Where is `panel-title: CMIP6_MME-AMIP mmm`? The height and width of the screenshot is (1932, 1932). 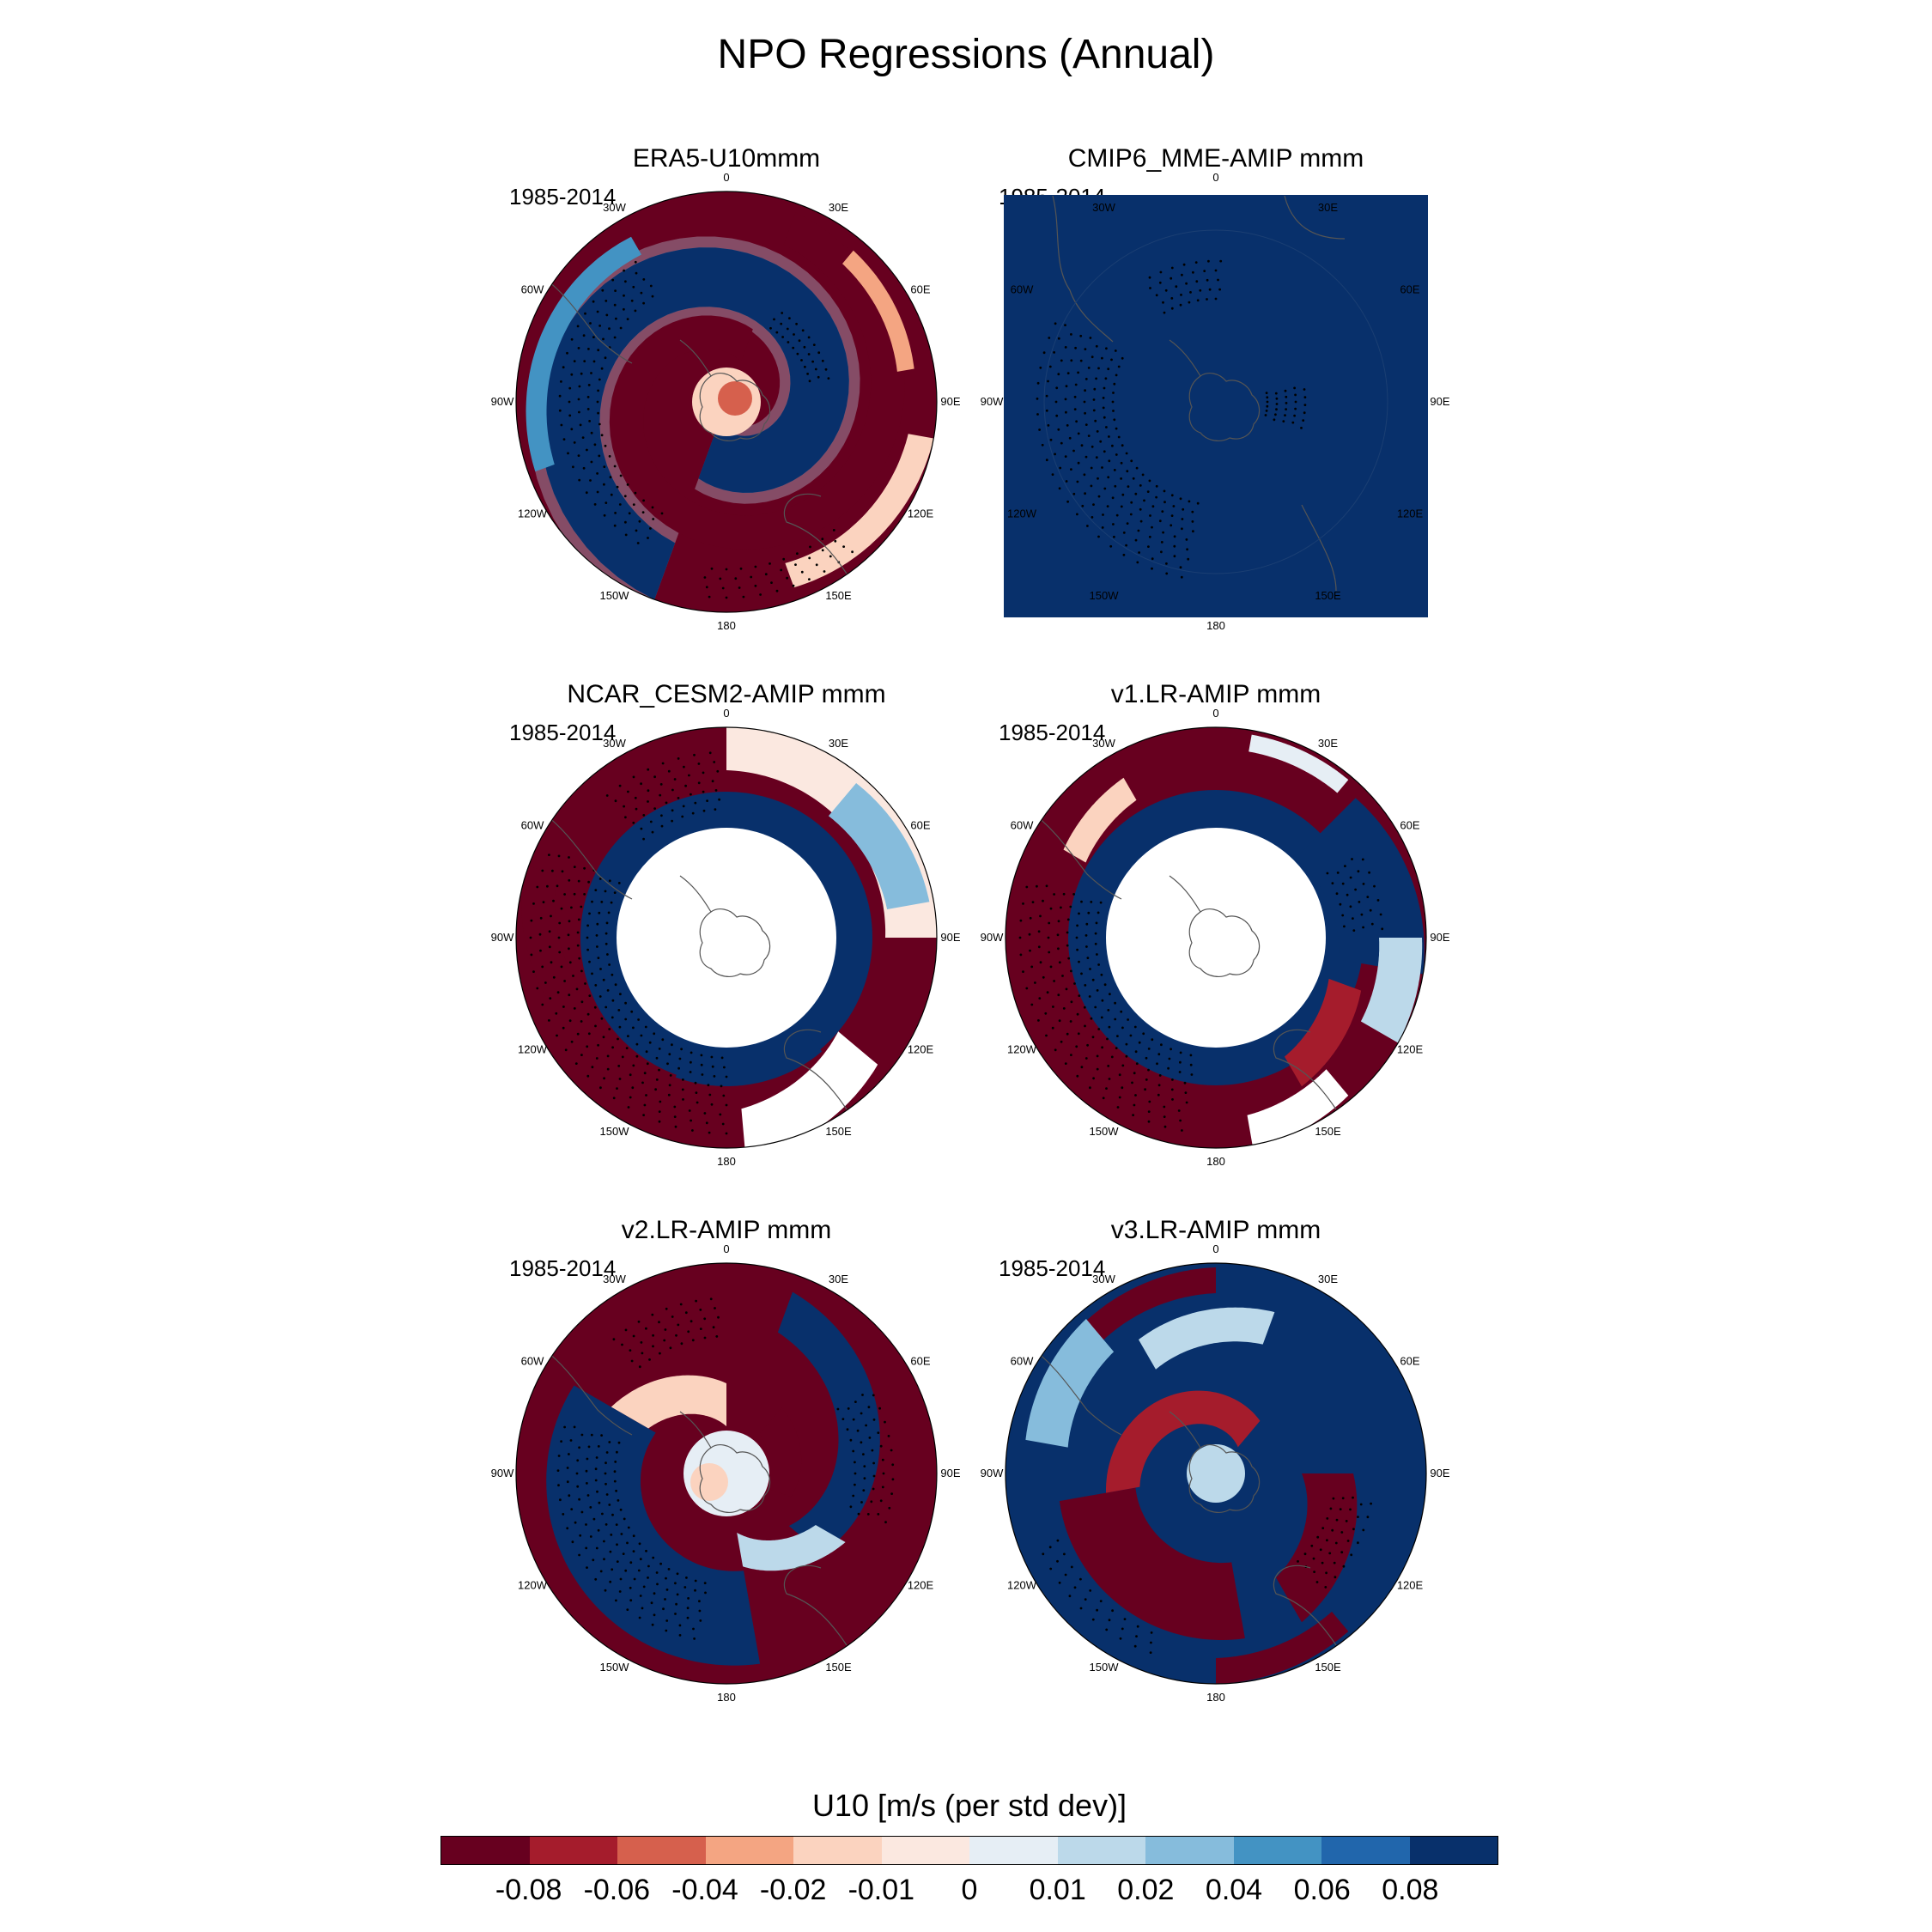 panel-title: CMIP6_MME-AMIP mmm is located at coordinates (1215, 159).